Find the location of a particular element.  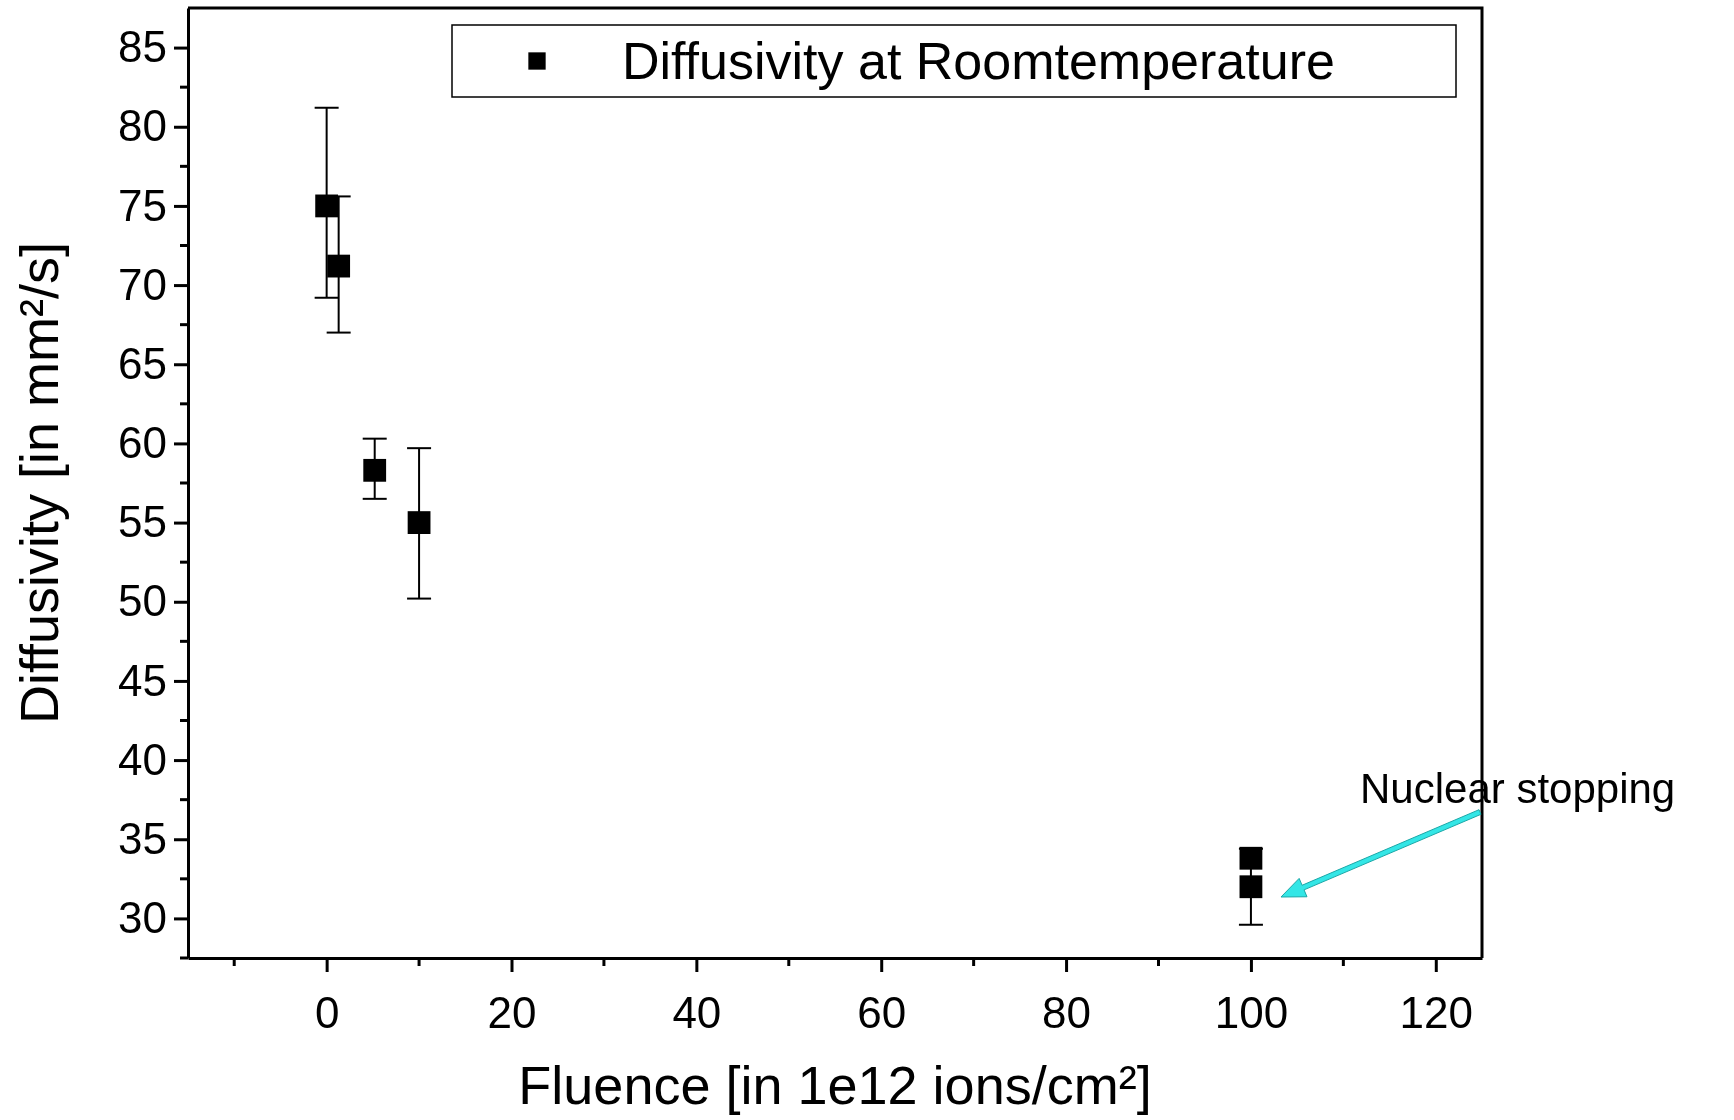

y-tick-label: 65 is located at coordinates (142, 363).